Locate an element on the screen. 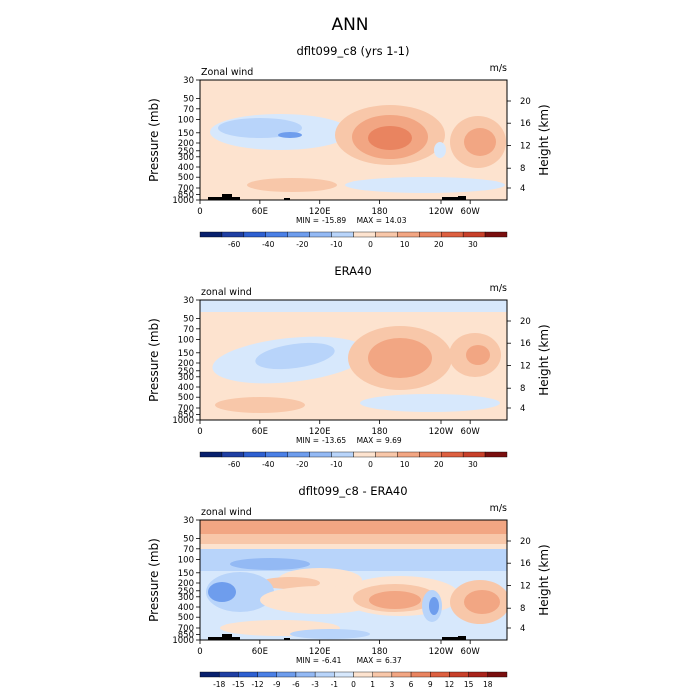 The height and width of the screenshot is (700, 700). upper-band is located at coordinates (353, 527).